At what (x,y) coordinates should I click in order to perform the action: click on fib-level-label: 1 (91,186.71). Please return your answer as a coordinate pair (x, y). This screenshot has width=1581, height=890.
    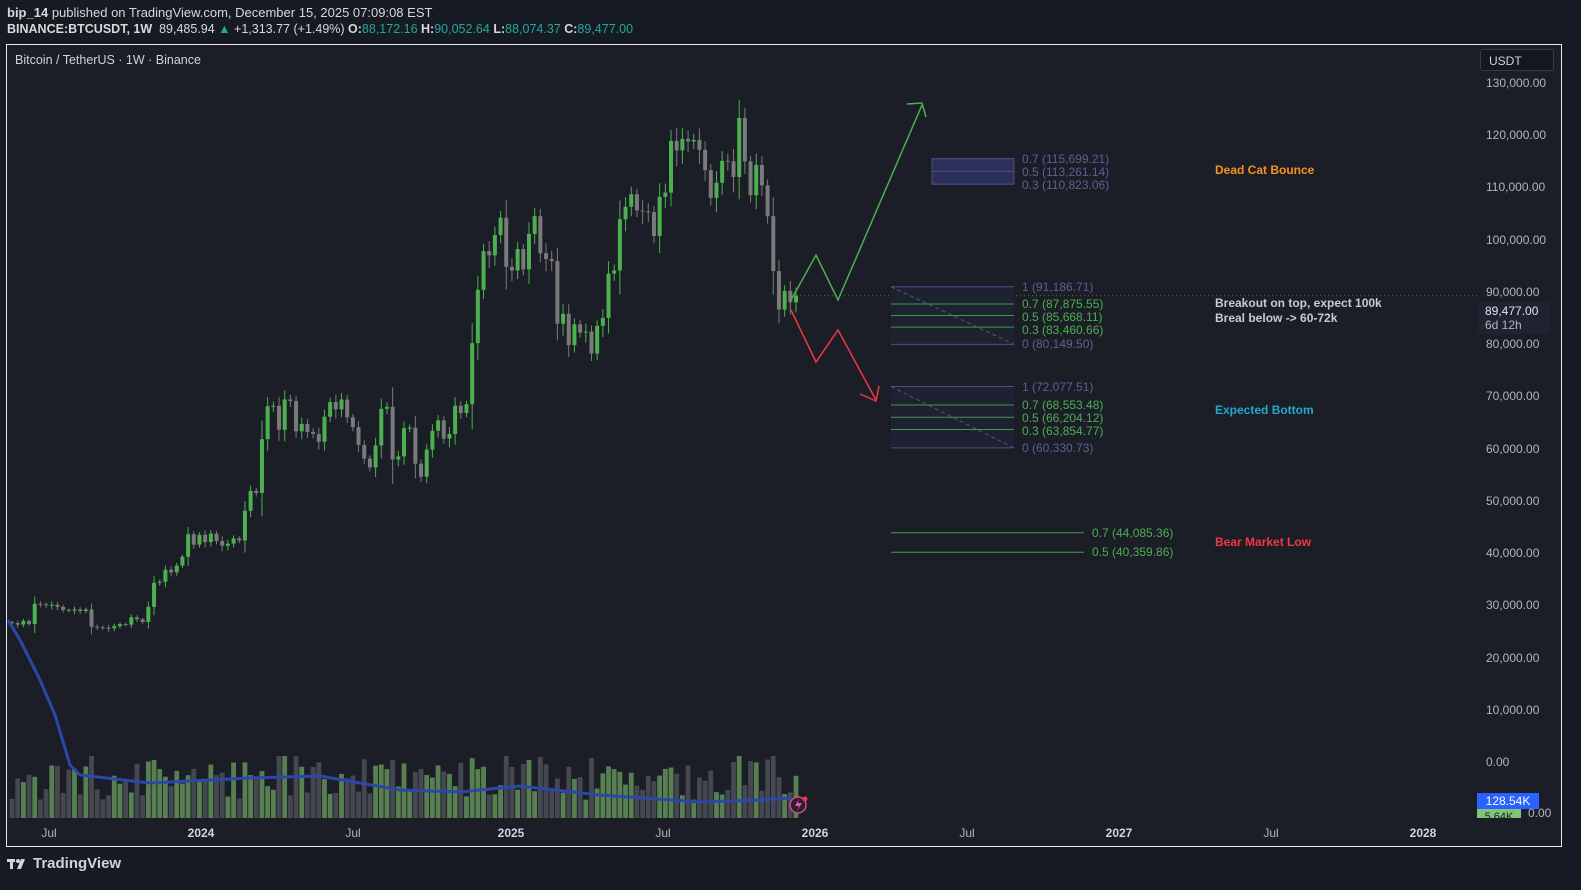
    Looking at the image, I should click on (1058, 286).